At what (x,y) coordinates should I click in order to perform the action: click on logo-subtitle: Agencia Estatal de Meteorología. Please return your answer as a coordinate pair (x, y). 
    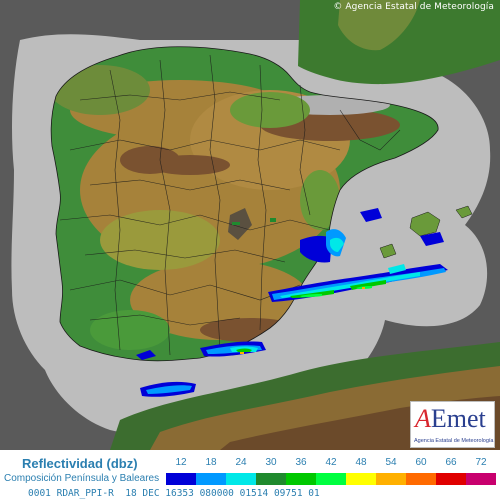
    Looking at the image, I should click on (454, 441).